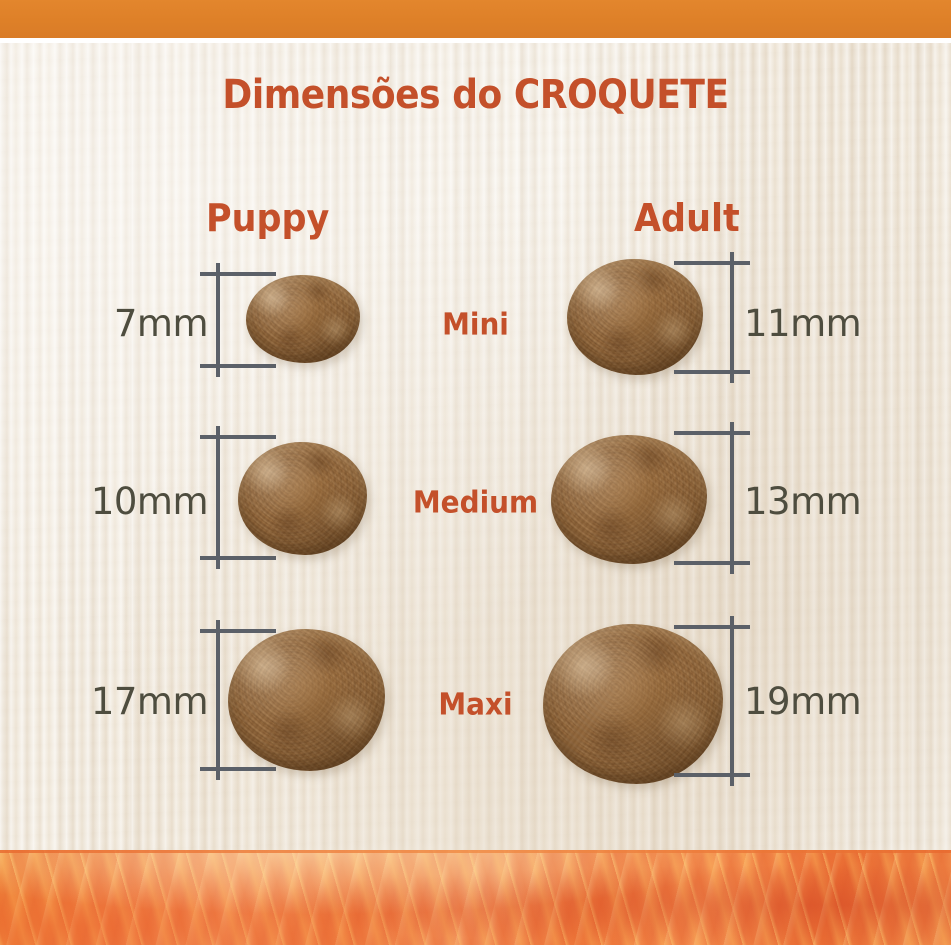 Image resolution: width=951 pixels, height=945 pixels. Describe the element at coordinates (687, 218) in the screenshot. I see `column-header-adult: Adult` at that location.